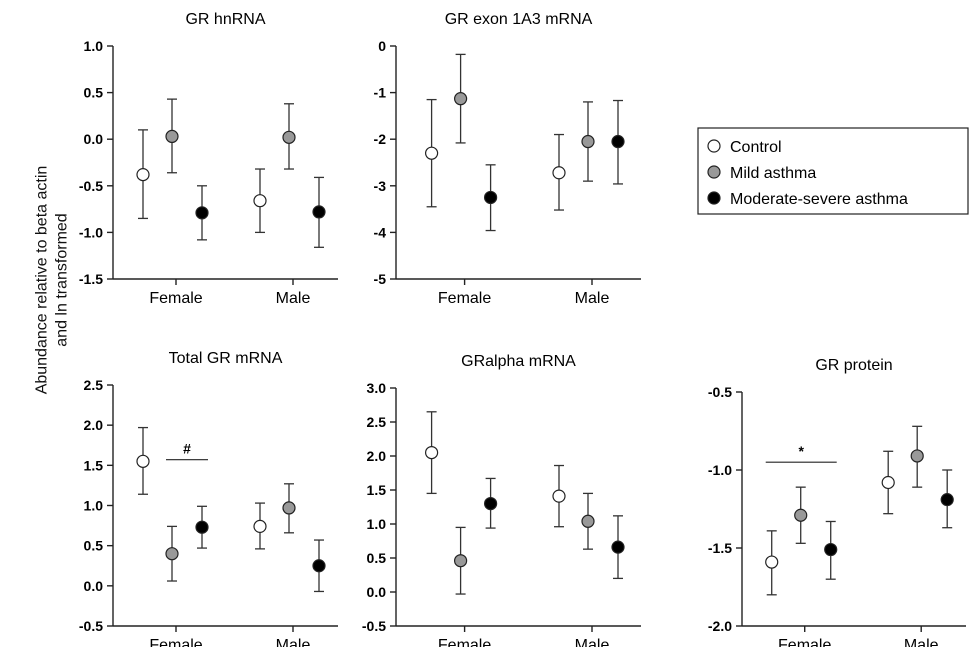  I want to click on y-tick-label: 0, so click(382, 46).